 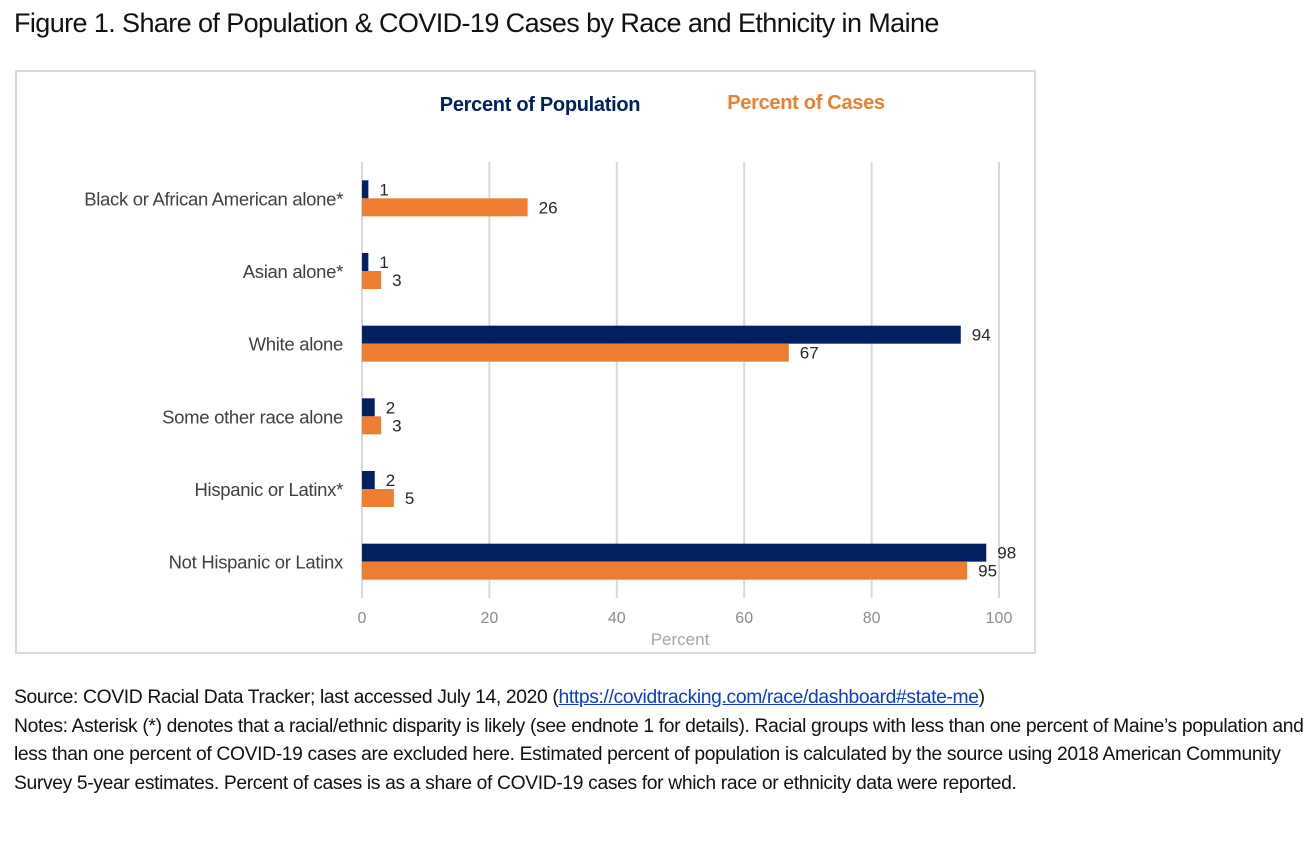 What do you see at coordinates (490, 618) in the screenshot?
I see `x-tick-label: 20` at bounding box center [490, 618].